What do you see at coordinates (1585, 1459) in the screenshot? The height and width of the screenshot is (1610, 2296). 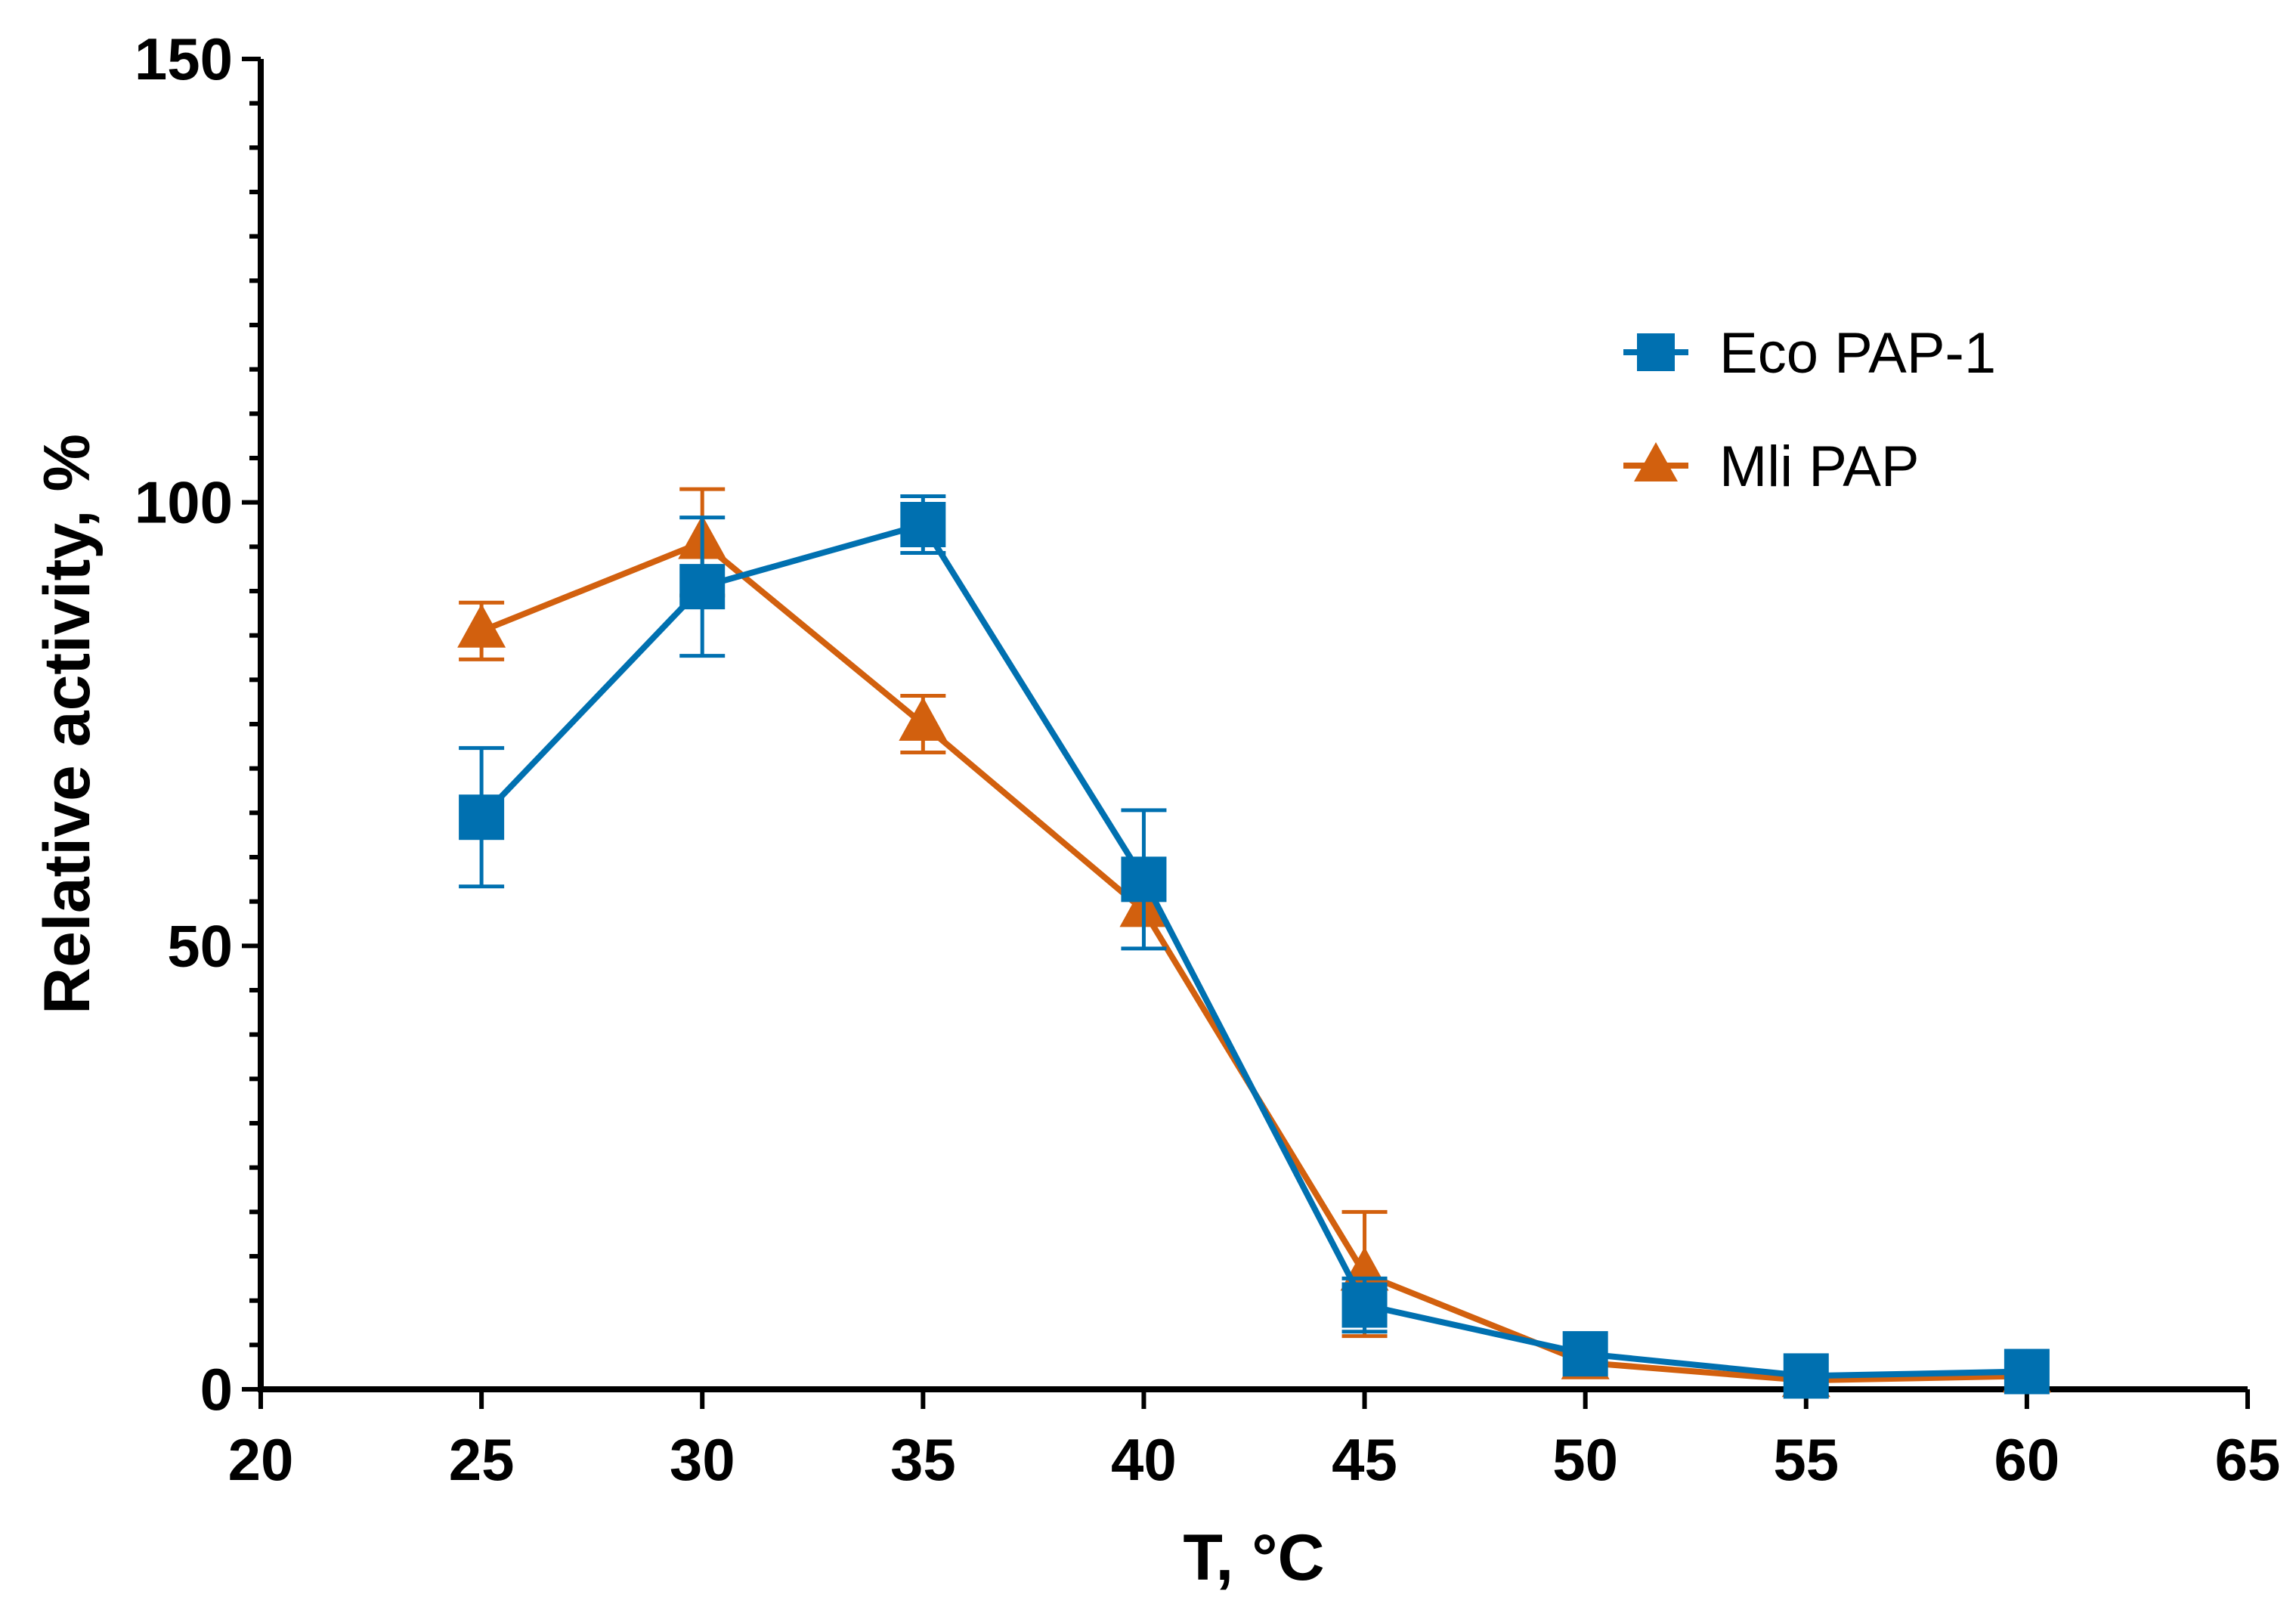 I see `x-tick-label: 50` at bounding box center [1585, 1459].